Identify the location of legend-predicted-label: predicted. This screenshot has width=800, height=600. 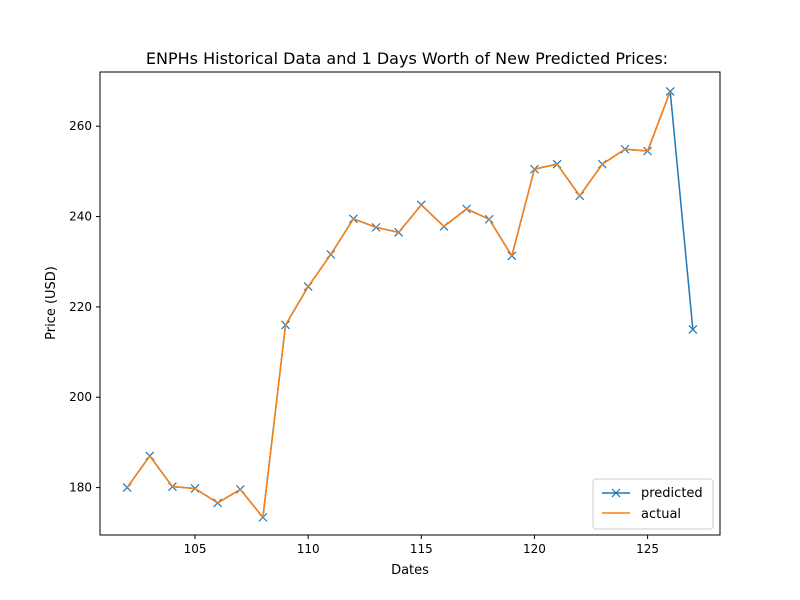
(672, 493).